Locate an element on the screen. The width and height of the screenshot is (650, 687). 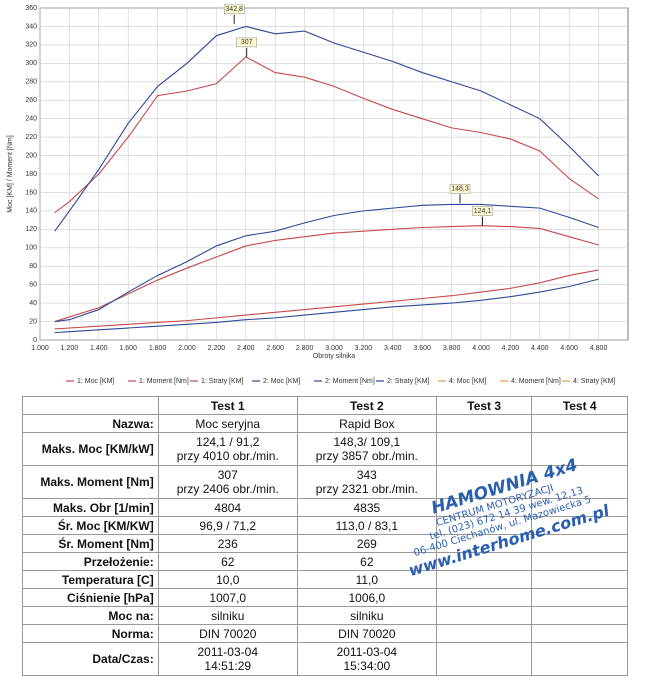
cell-line: silniku is located at coordinates (228, 615).